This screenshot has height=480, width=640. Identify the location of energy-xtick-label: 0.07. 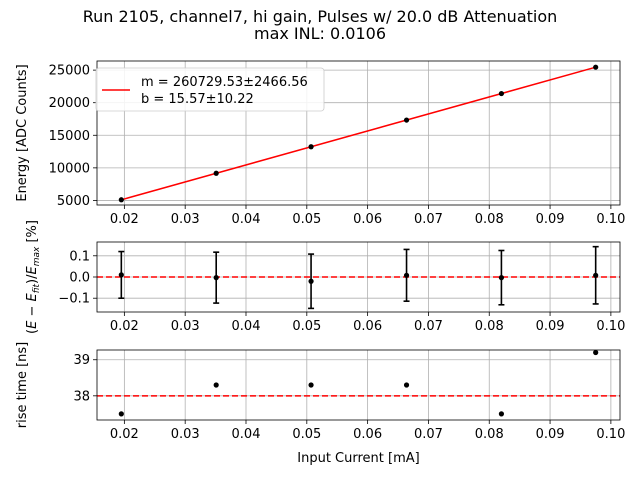
(428, 219).